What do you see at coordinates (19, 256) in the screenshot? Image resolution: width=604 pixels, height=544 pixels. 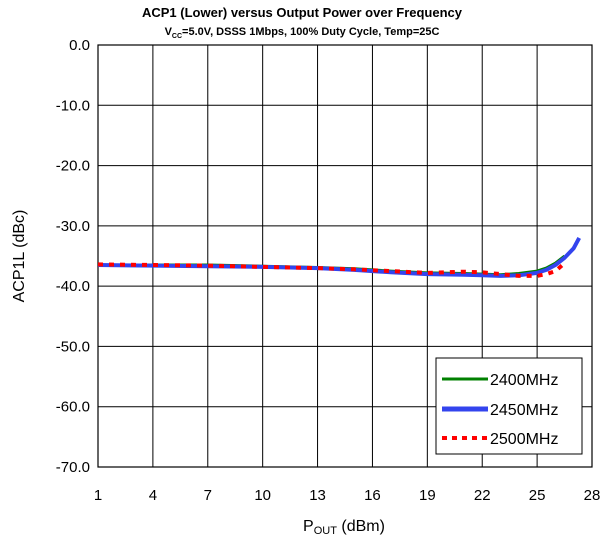 I see `y-axis-label: ACP1L (dBc)` at bounding box center [19, 256].